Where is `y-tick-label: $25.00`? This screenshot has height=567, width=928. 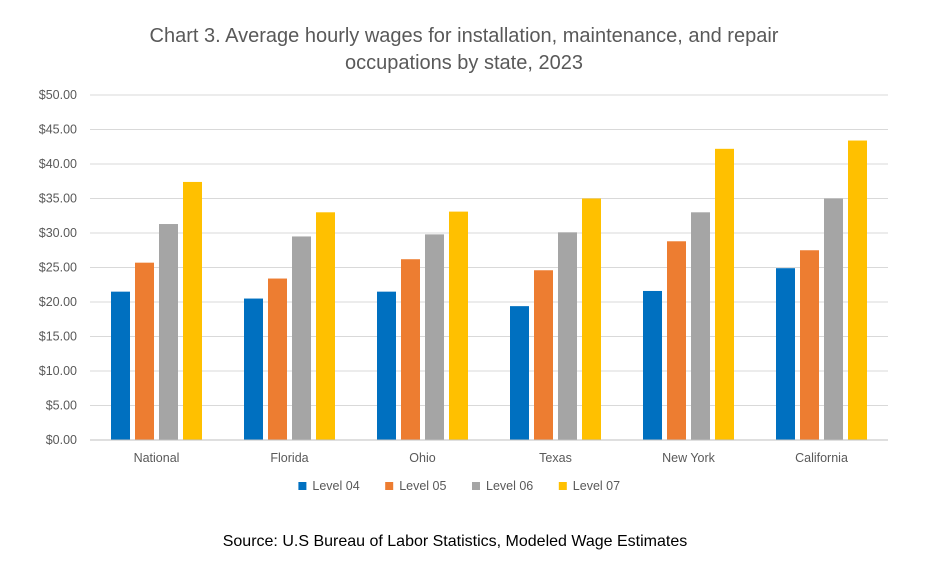
y-tick-label: $25.00 is located at coordinates (58, 268).